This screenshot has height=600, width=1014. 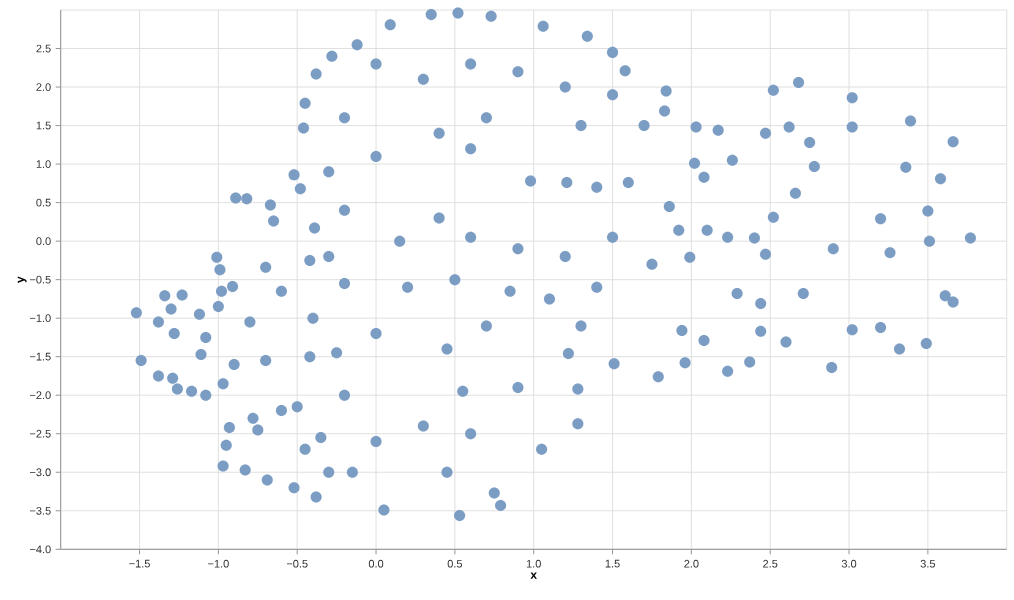 What do you see at coordinates (928, 563) in the screenshot?
I see `x-tick-label: 3.5` at bounding box center [928, 563].